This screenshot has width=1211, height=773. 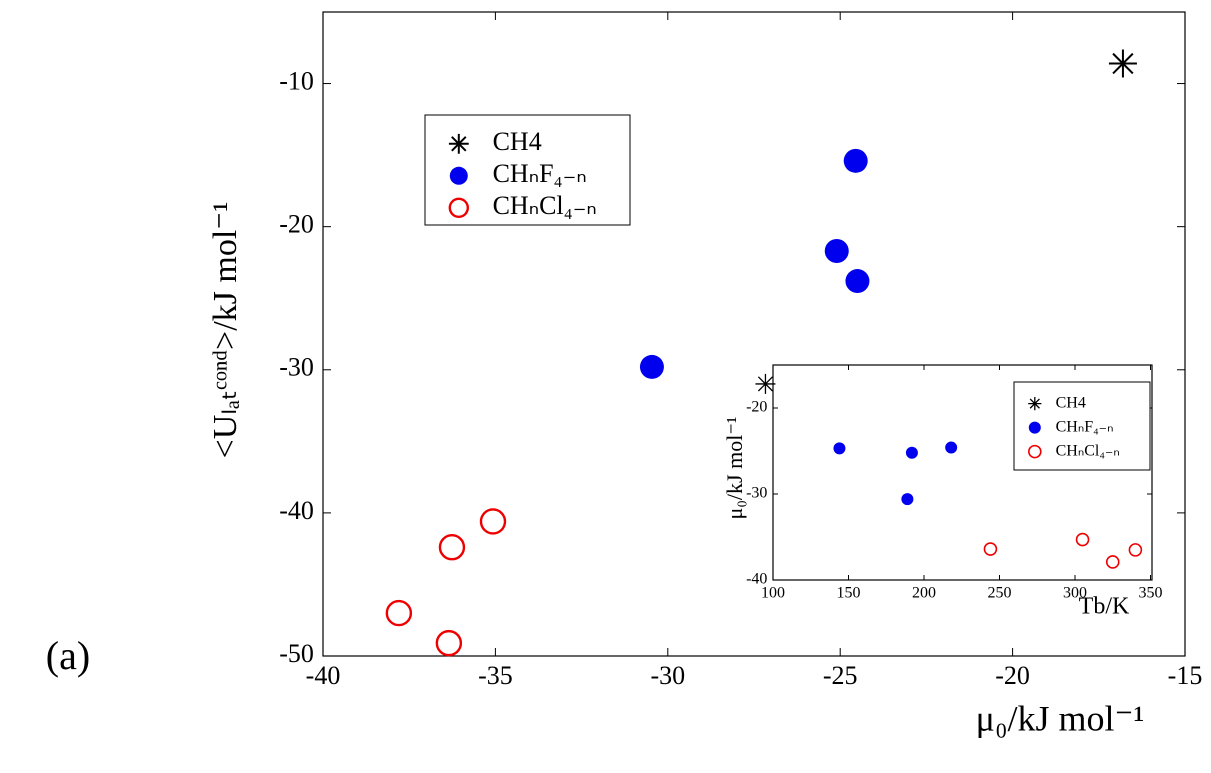 What do you see at coordinates (1012, 675) in the screenshot?
I see `x-tick-label: -20` at bounding box center [1012, 675].